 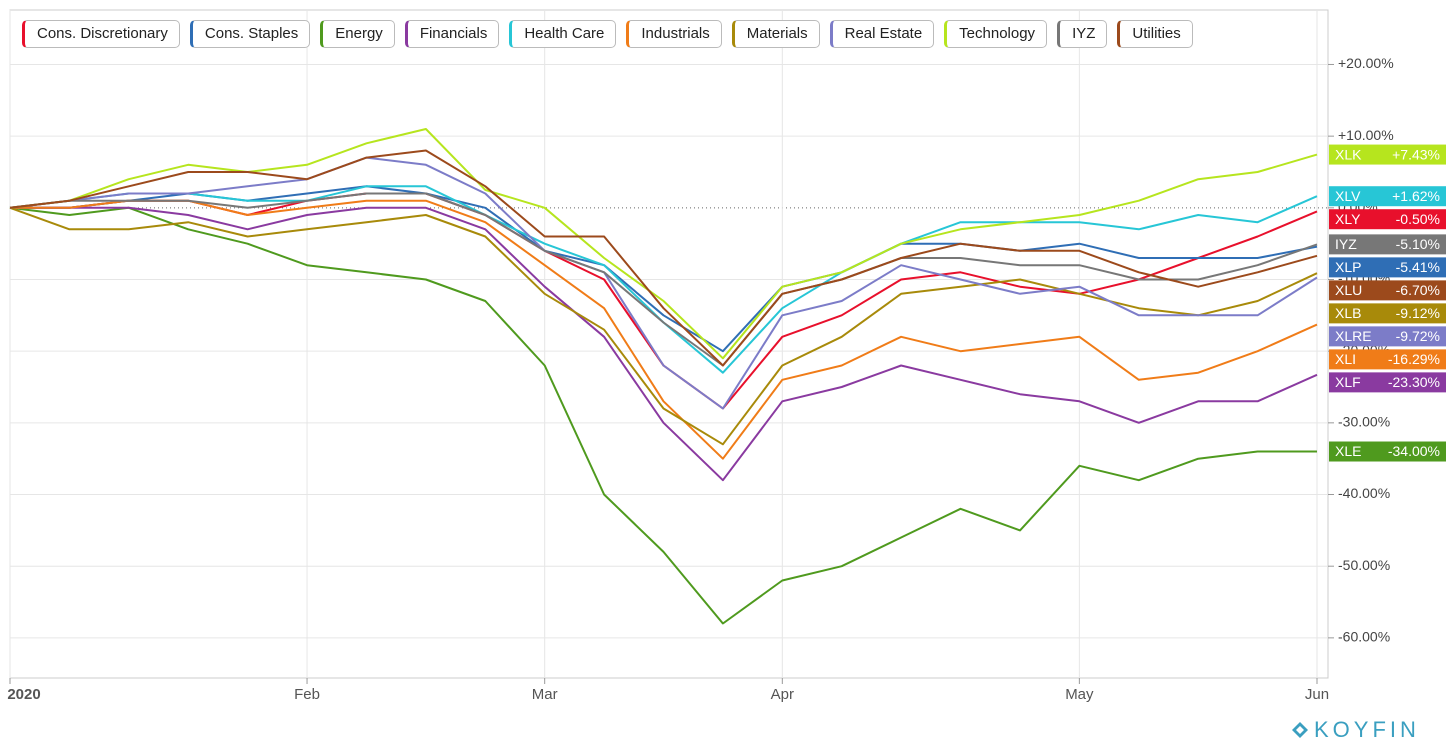 I want to click on badge-ticker: XLRE, so click(x=1353, y=336).